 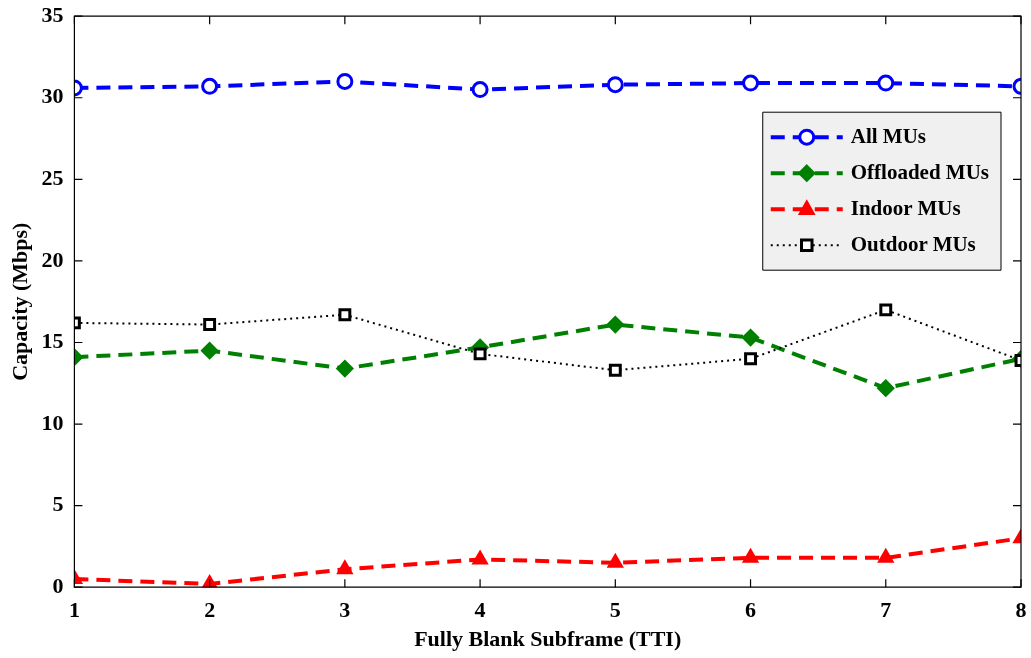 I want to click on x-tick-label: 5, so click(x=615, y=610).